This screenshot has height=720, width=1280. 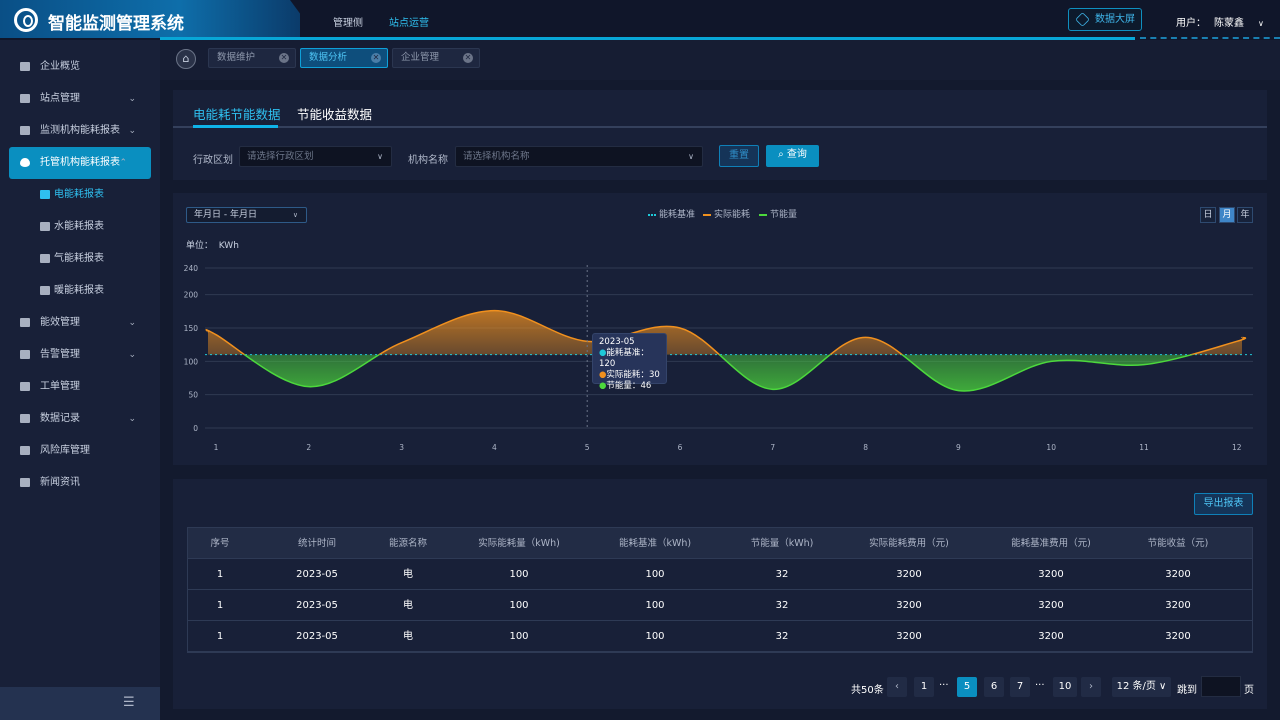 What do you see at coordinates (315, 156) in the screenshot?
I see `region-select: 请选择行政区划 ∨` at bounding box center [315, 156].